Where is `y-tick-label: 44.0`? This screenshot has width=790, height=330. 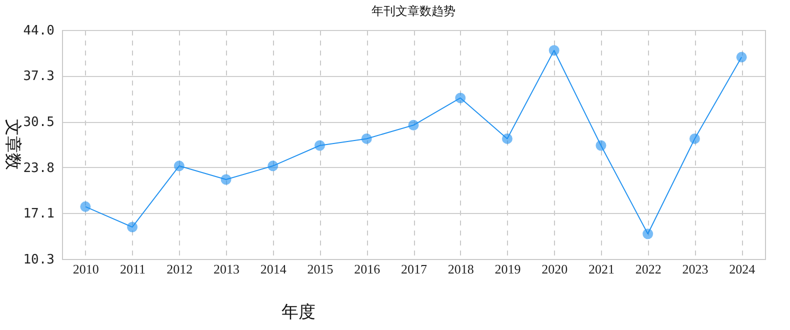
y-tick-label: 44.0 is located at coordinates (38, 31).